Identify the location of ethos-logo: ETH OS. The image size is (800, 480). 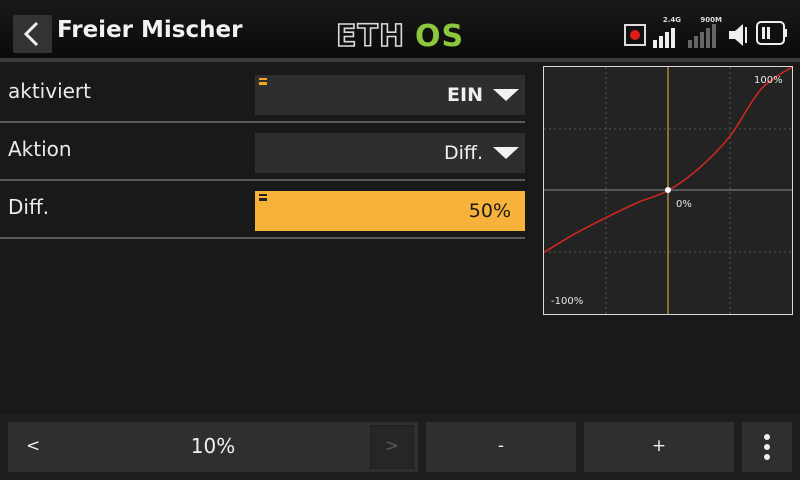
(400, 35).